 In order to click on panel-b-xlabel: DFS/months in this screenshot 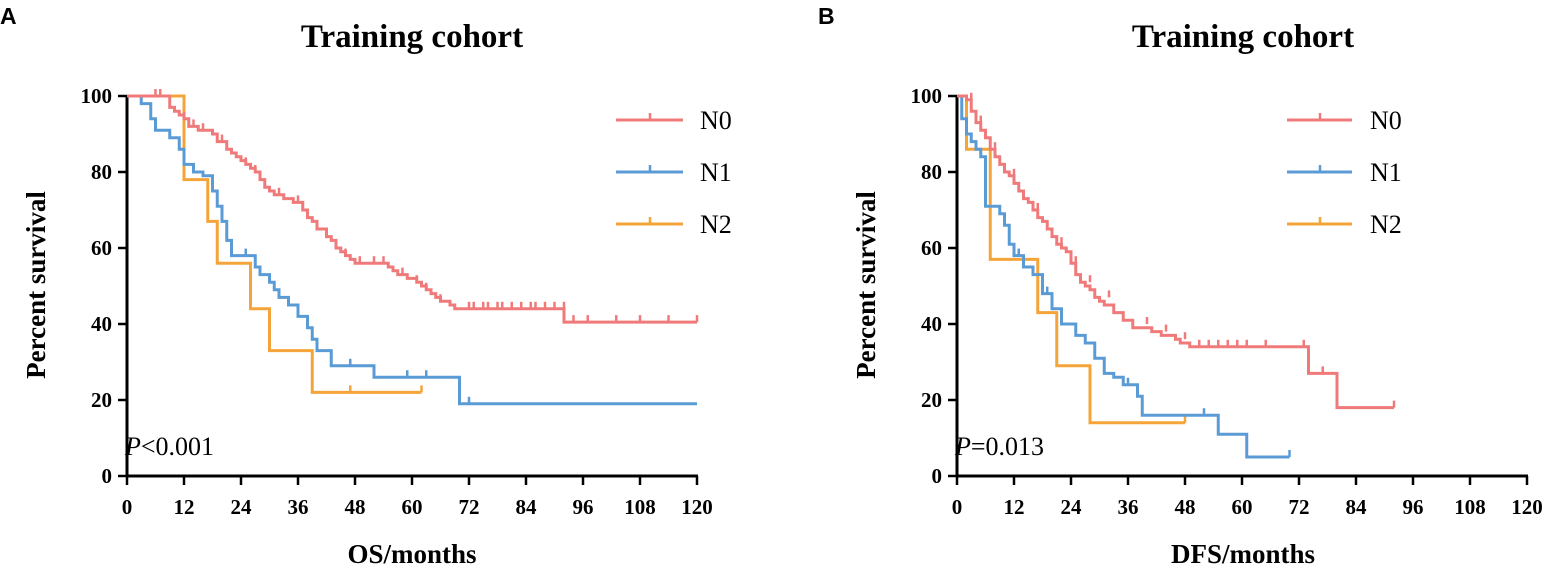, I will do `click(1243, 554)`.